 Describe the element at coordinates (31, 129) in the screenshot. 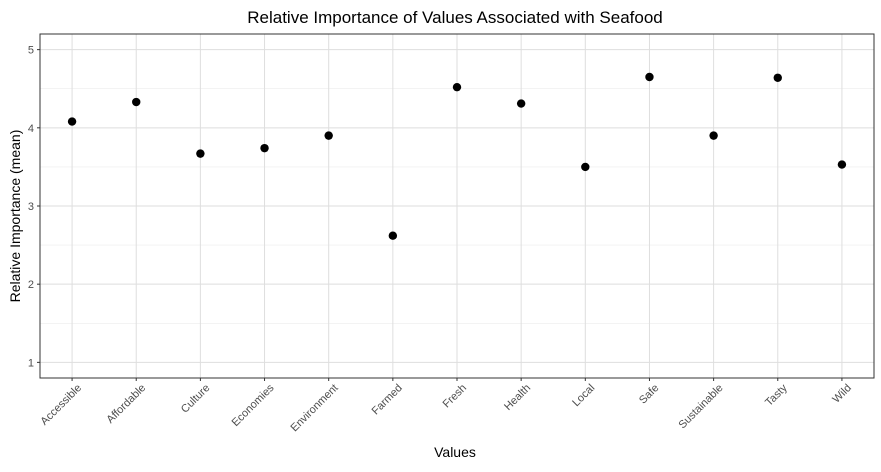

I see `y-tick-label: 4` at that location.